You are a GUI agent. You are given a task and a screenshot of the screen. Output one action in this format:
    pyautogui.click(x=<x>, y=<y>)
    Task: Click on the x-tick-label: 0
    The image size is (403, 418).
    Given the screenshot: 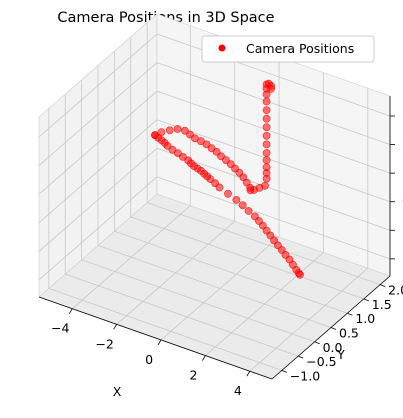 What is the action you would take?
    pyautogui.click(x=149, y=359)
    